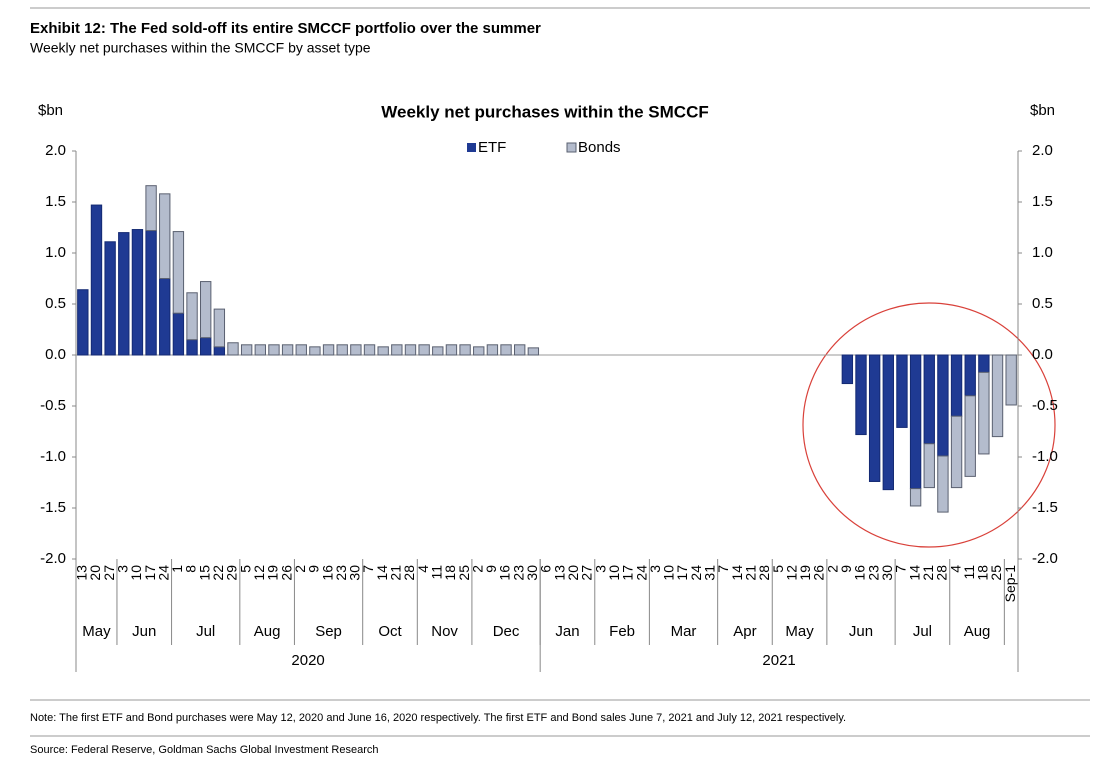  What do you see at coordinates (50, 110) in the screenshot?
I see `y-axis-title: $bn` at bounding box center [50, 110].